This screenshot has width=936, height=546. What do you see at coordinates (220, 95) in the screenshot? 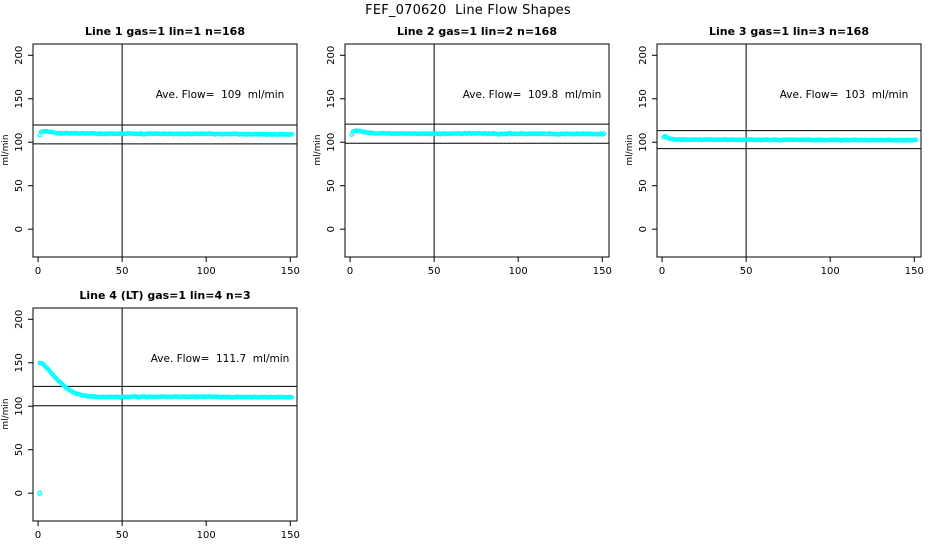
I see `ave-flow-annotation: Ave. Flow= 109 ml/min` at bounding box center [220, 95].